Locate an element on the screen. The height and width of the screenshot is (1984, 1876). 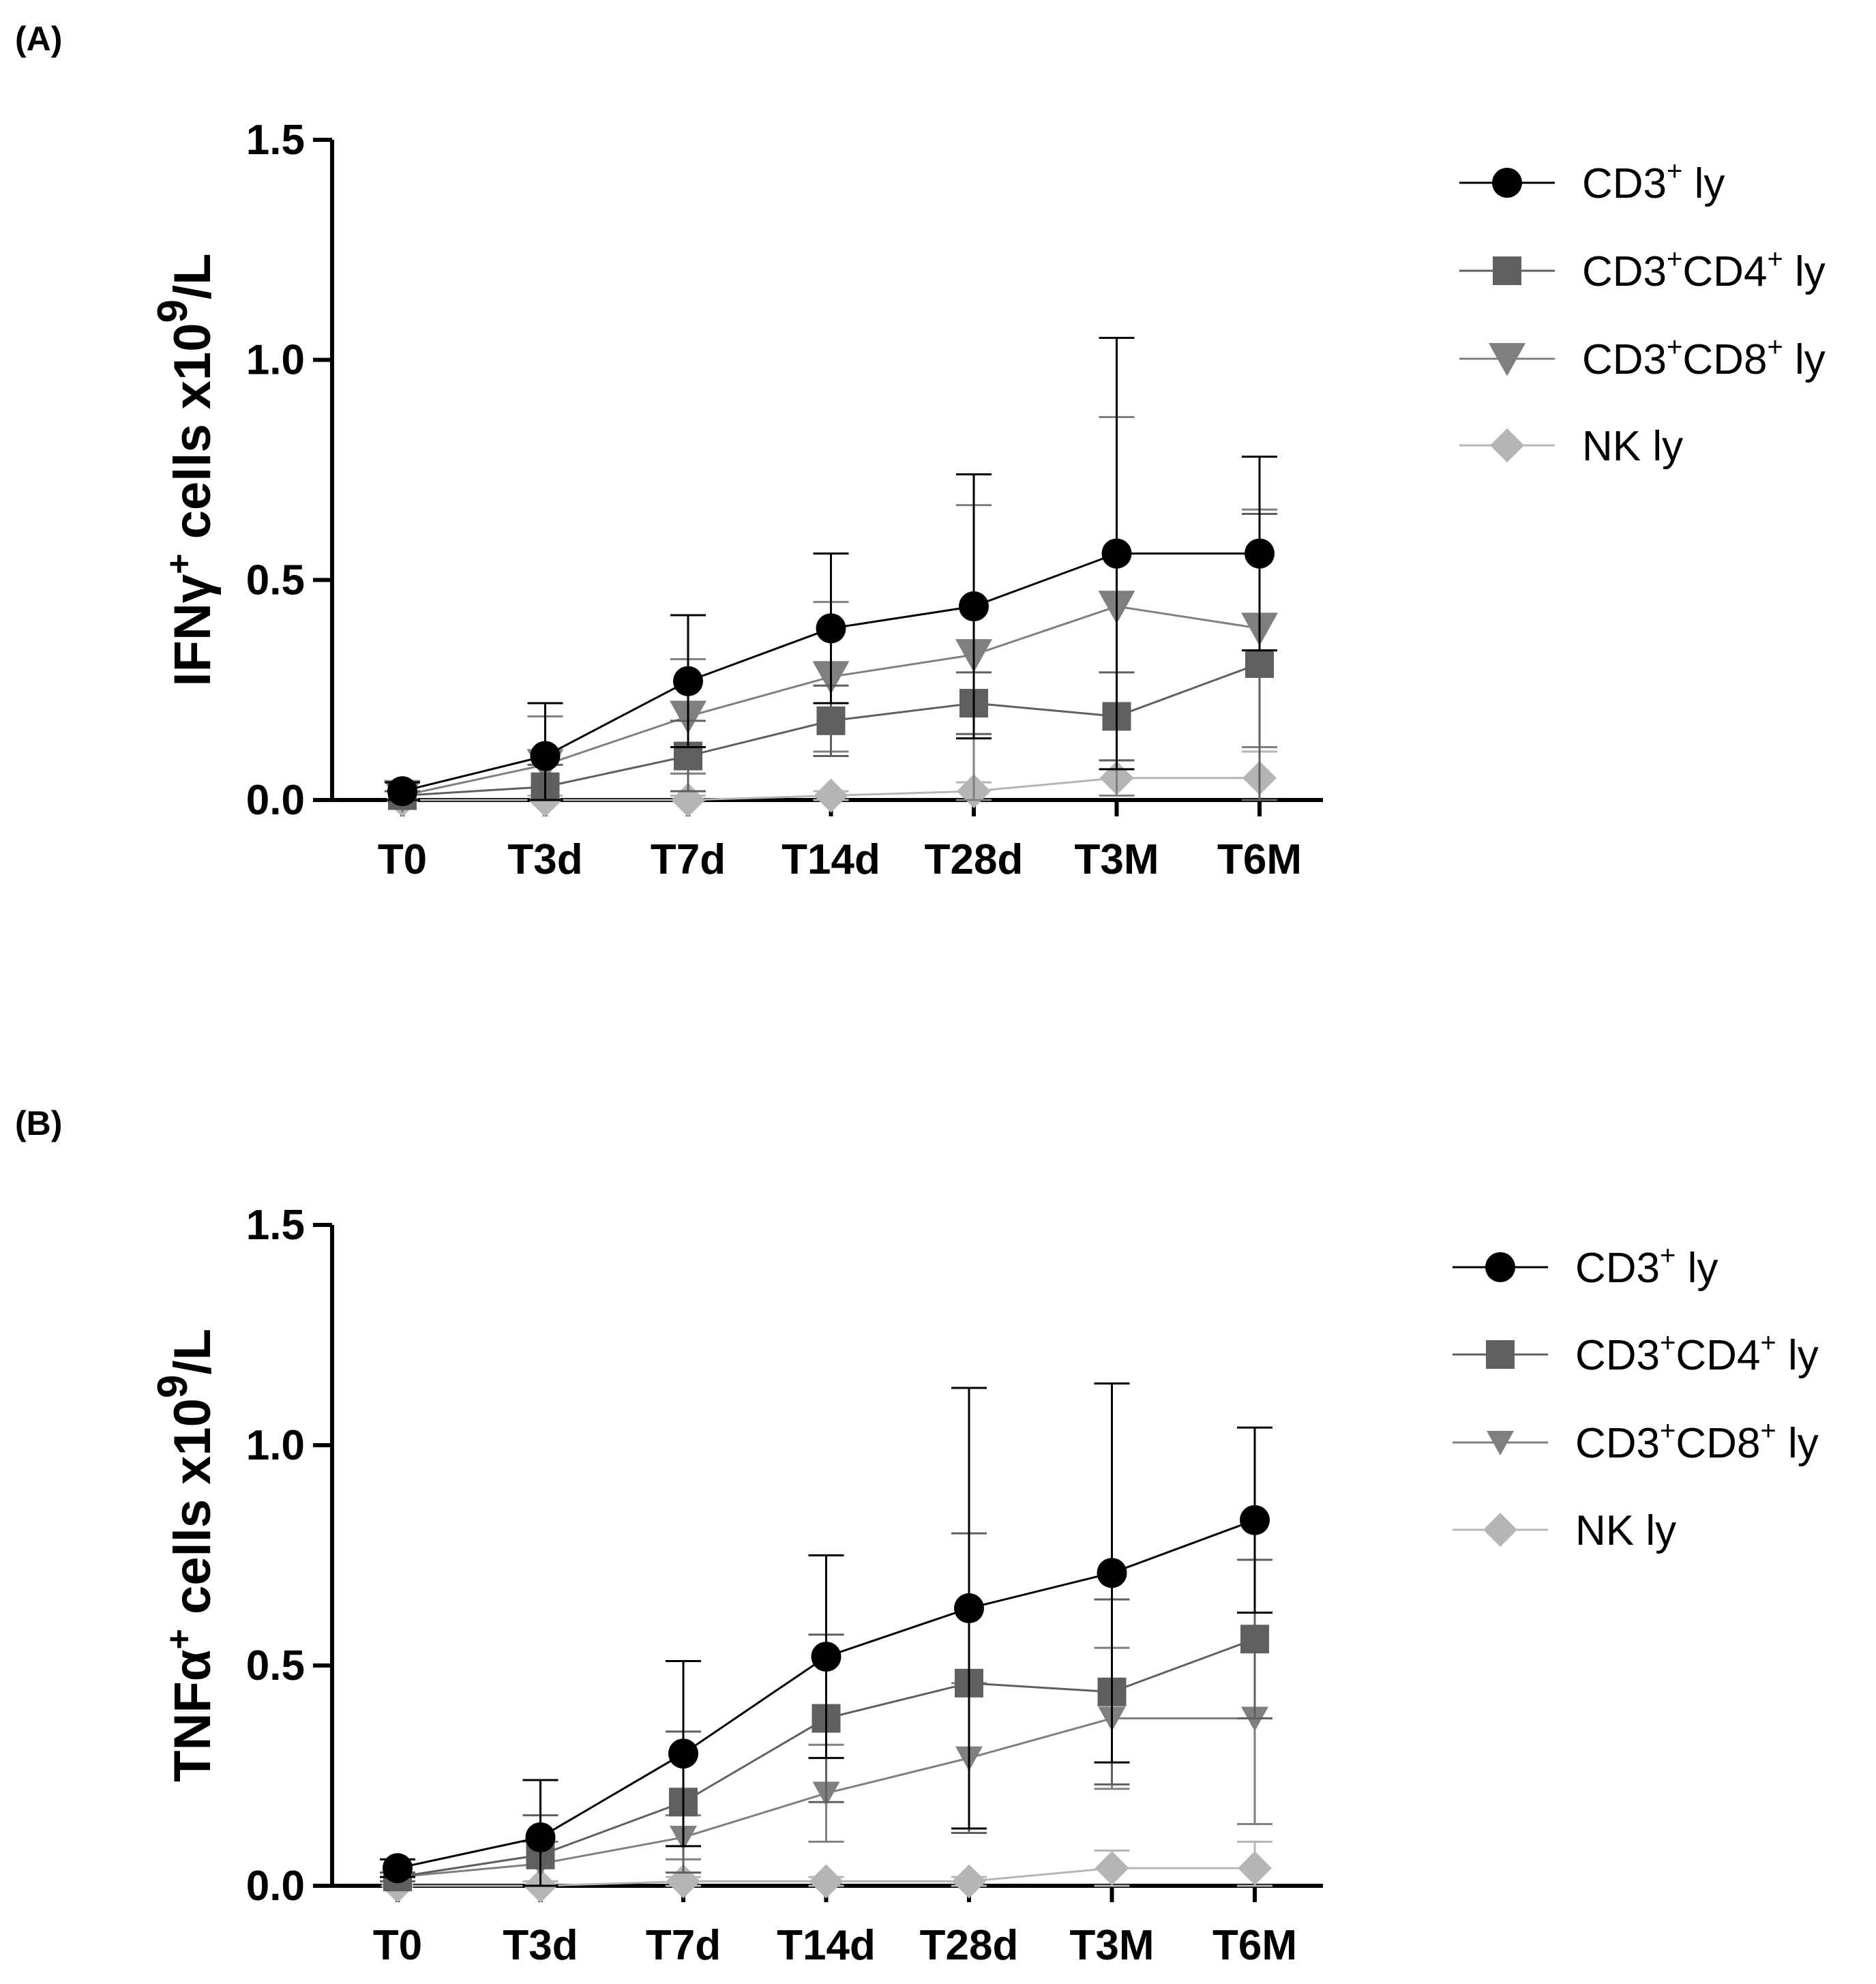
y-axis-label: IFNγ+ cells x109/L is located at coordinates (185, 469).